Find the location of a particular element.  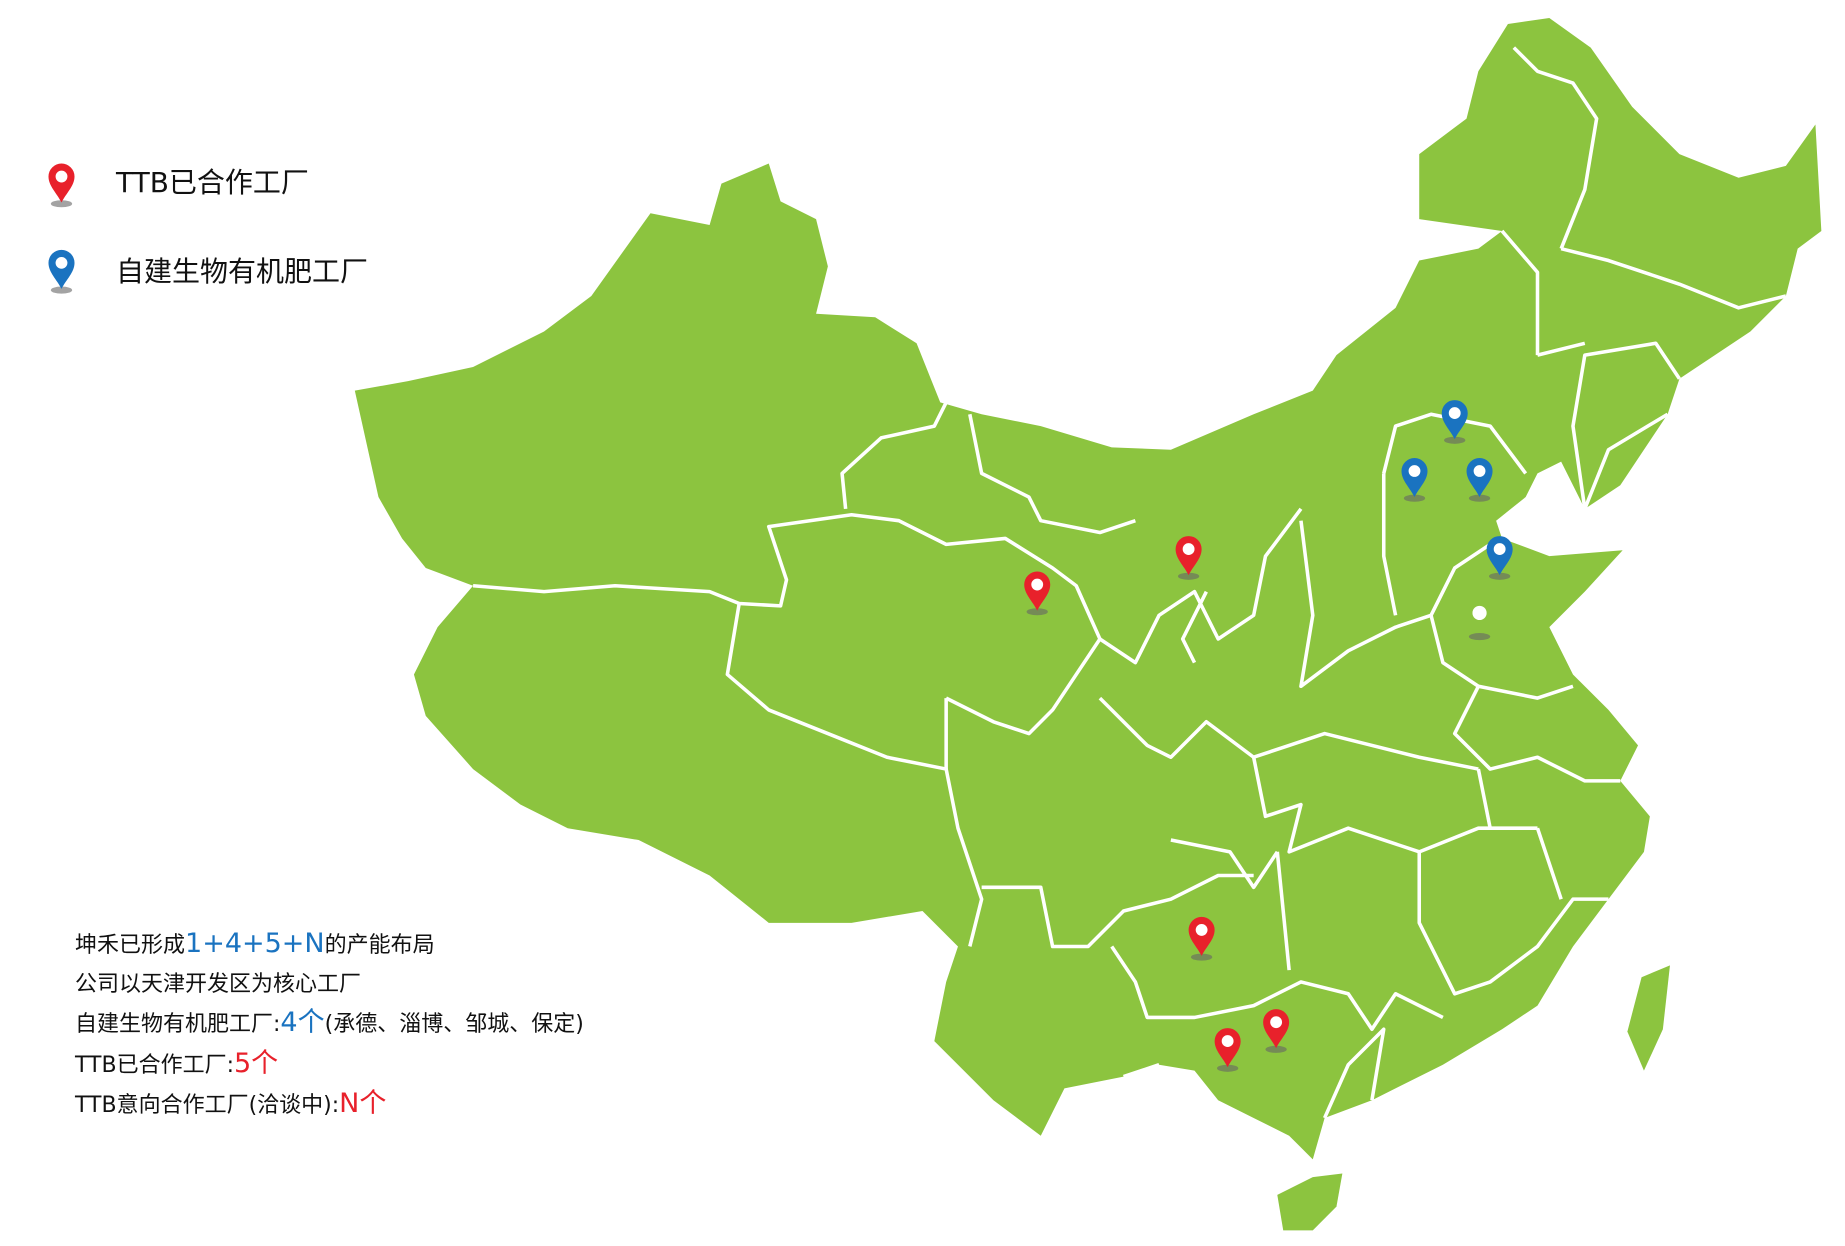

legend-red-pin-icon is located at coordinates (61, 185).